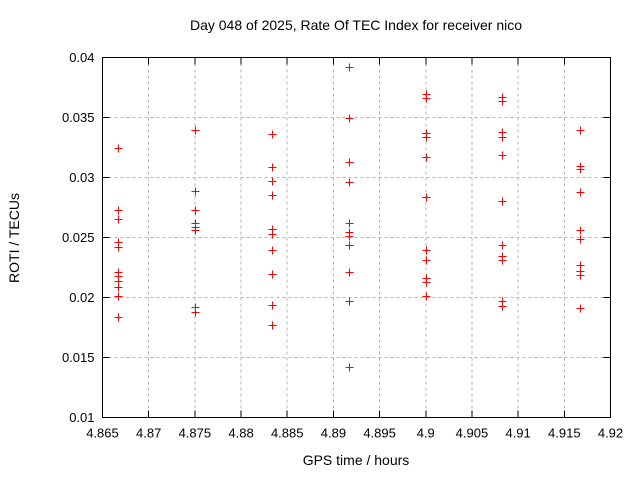 This screenshot has width=640, height=480. What do you see at coordinates (287, 433) in the screenshot?
I see `x-tick-label: 4.885` at bounding box center [287, 433].